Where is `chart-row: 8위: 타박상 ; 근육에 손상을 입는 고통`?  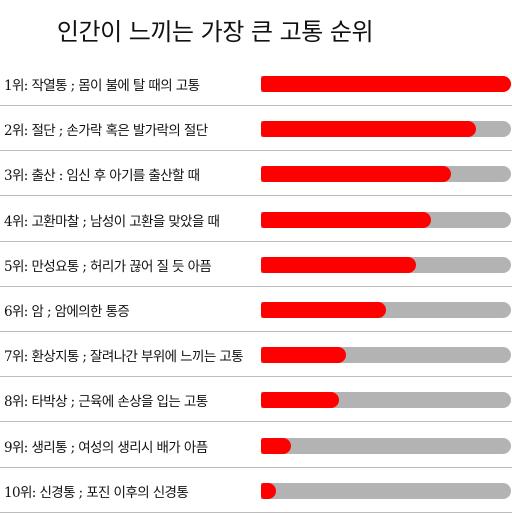 chart-row: 8위: 타박상 ; 근육에 손상을 입는 고통 is located at coordinates (256, 400).